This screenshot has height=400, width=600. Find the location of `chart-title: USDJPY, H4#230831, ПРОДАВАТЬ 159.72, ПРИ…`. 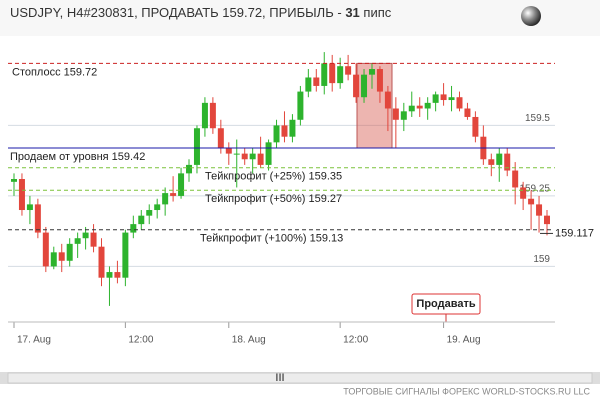

chart-title: USDJPY, H4#230831, ПРОДАВАТЬ 159.72, ПРИ… is located at coordinates (201, 12).